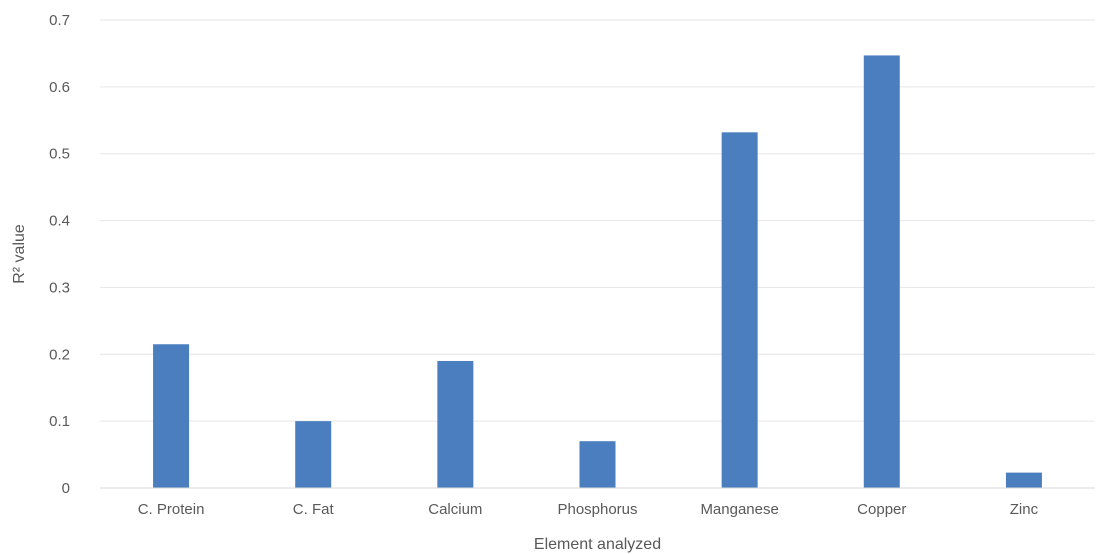 The image size is (1111, 554). What do you see at coordinates (66, 488) in the screenshot?
I see `y-tick-label: 0` at bounding box center [66, 488].